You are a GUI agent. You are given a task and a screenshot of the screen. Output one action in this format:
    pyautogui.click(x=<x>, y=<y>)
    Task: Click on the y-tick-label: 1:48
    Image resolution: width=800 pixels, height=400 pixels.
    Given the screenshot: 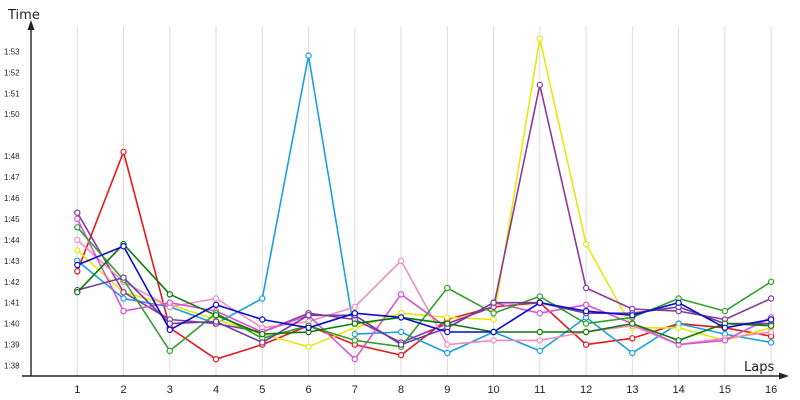 What is the action you would take?
    pyautogui.click(x=12, y=156)
    